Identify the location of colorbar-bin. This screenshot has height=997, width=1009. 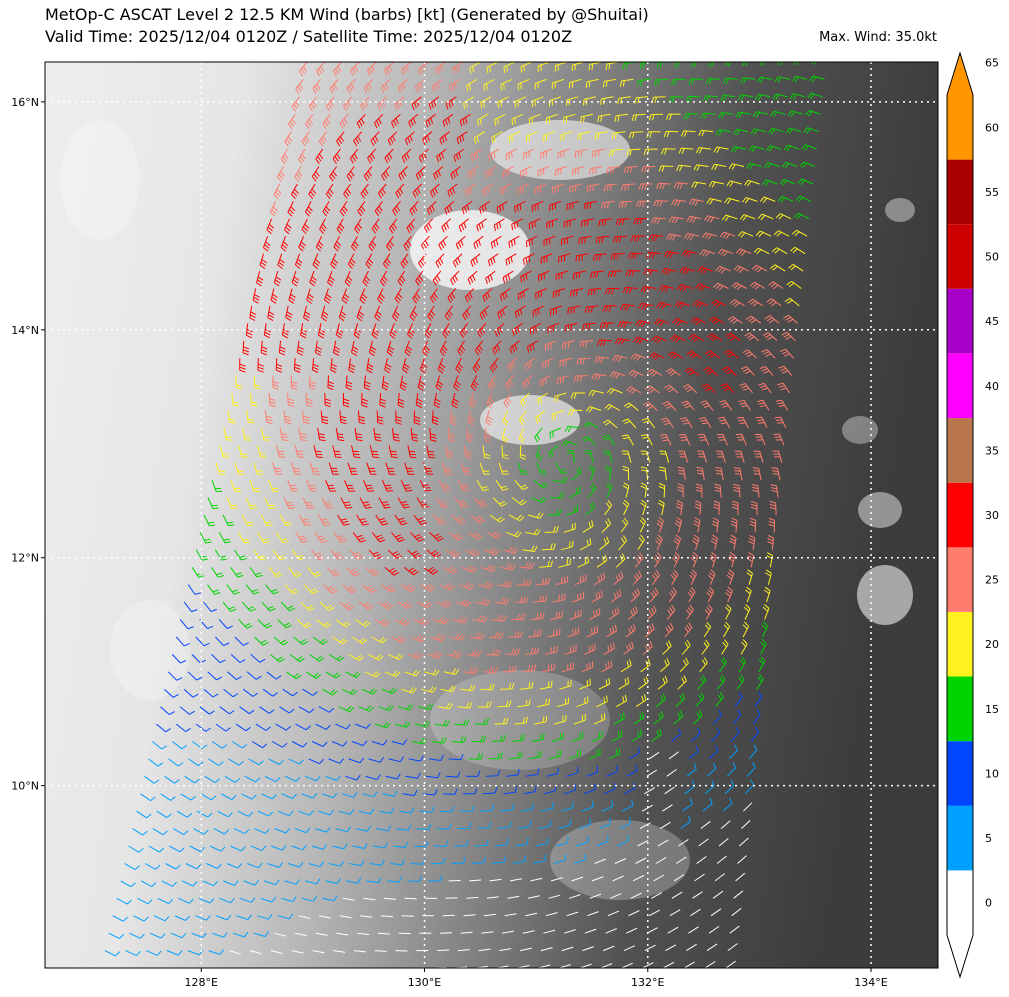
(960, 838).